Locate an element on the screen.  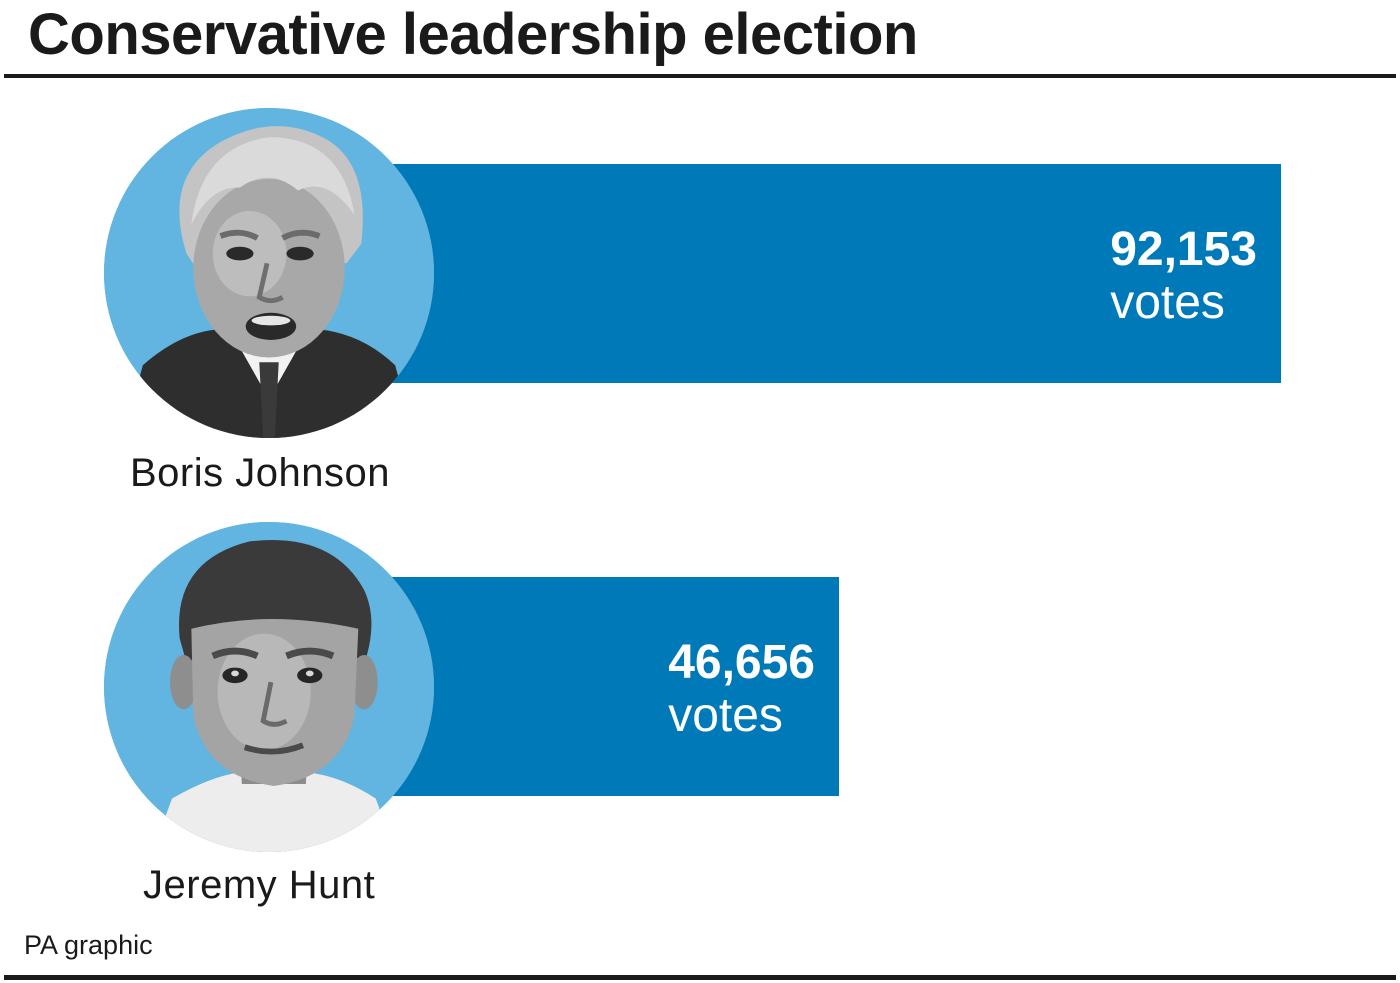
bar-value-label: 92,153 votes is located at coordinates (1183, 275).